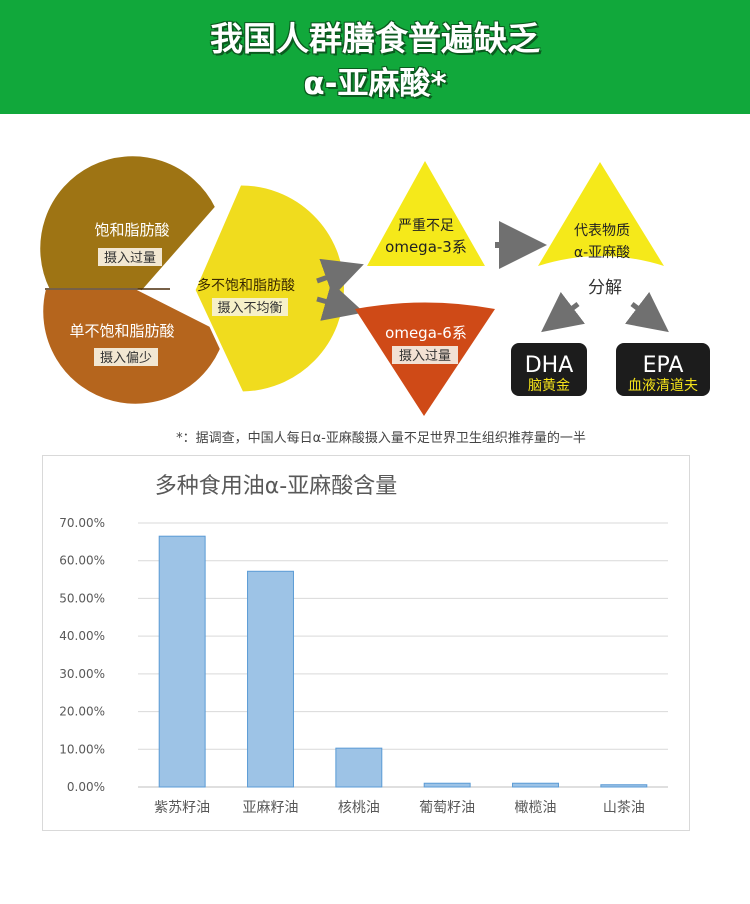  I want to click on omega3-sector, so click(426, 213).